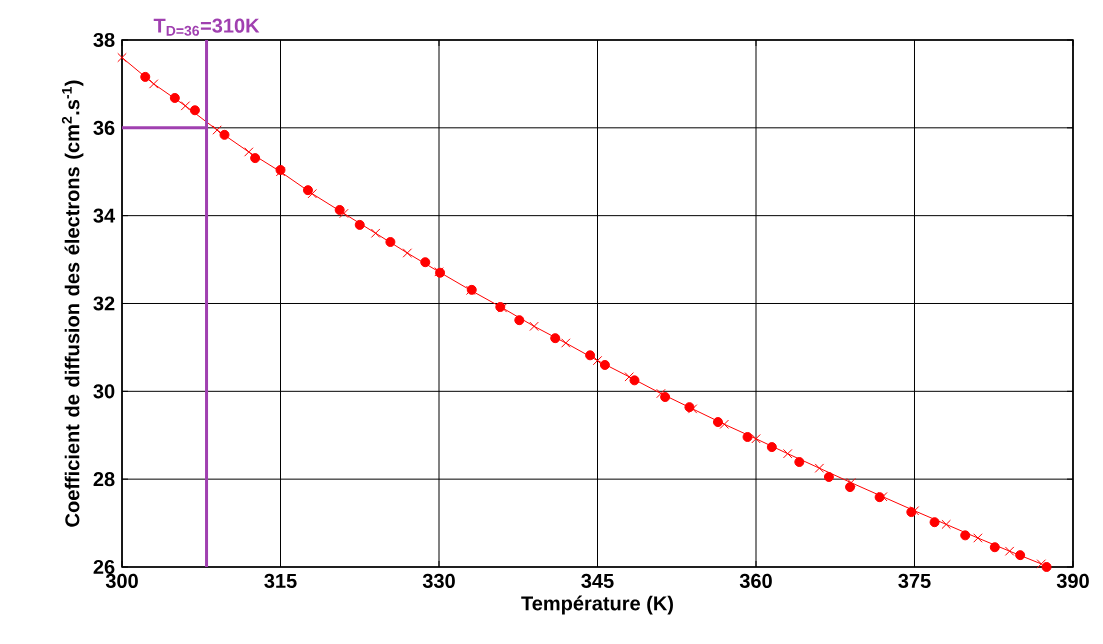 Image resolution: width=1103 pixels, height=644 pixels. What do you see at coordinates (755, 581) in the screenshot?
I see `x-tick-label: 360` at bounding box center [755, 581].